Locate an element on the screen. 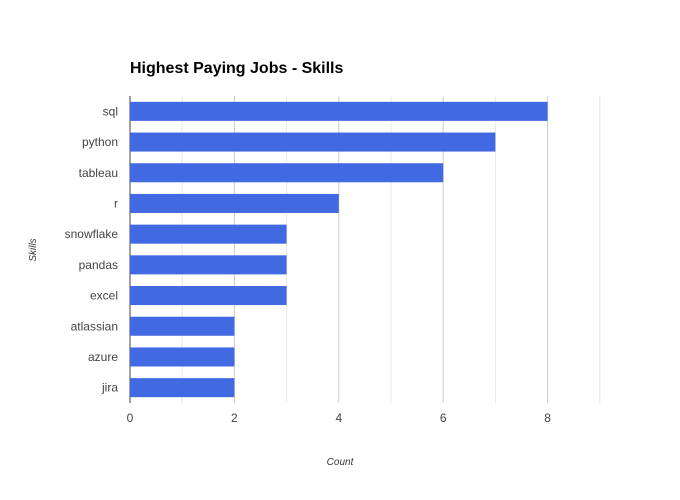 The width and height of the screenshot is (680, 500). x-tick-label: 6 is located at coordinates (443, 418).